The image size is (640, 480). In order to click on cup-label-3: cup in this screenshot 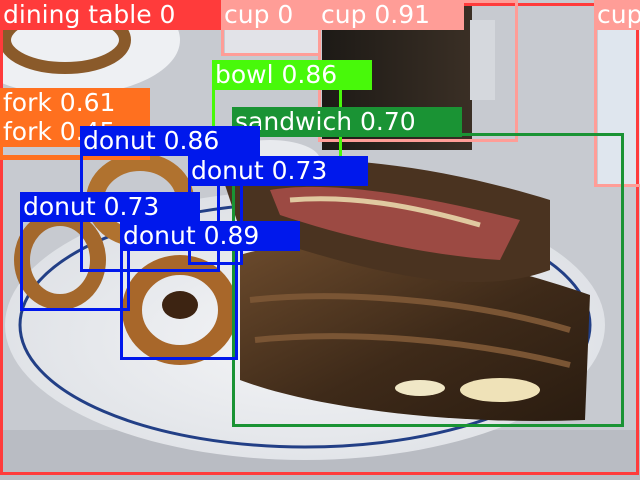, I will do `click(617, 15)`.